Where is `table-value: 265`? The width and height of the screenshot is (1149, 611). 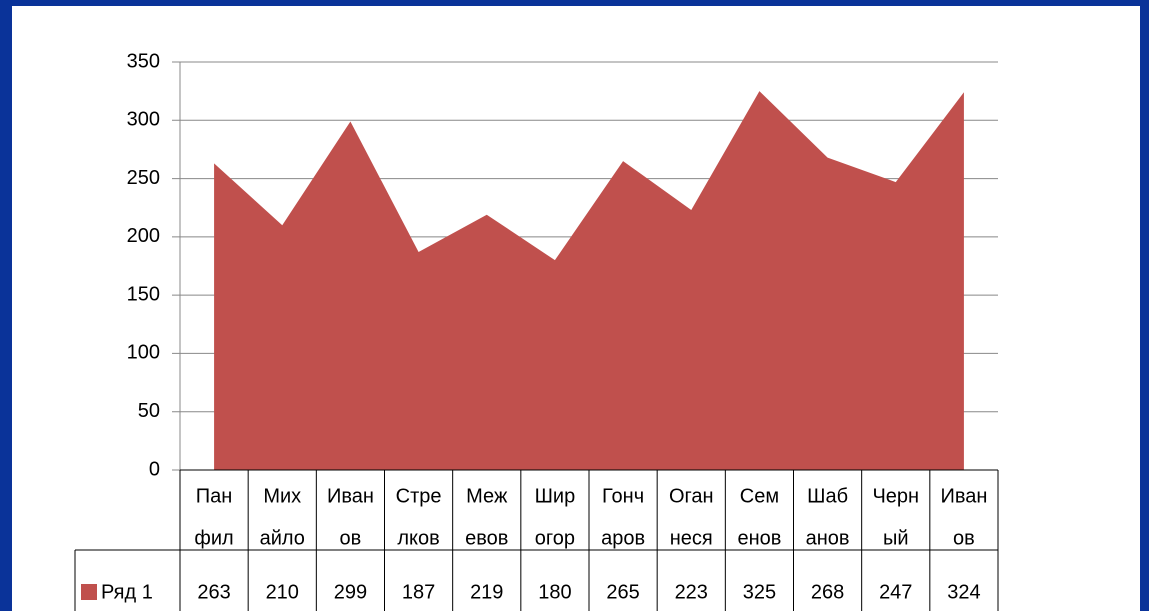 table-value: 265 is located at coordinates (622, 592).